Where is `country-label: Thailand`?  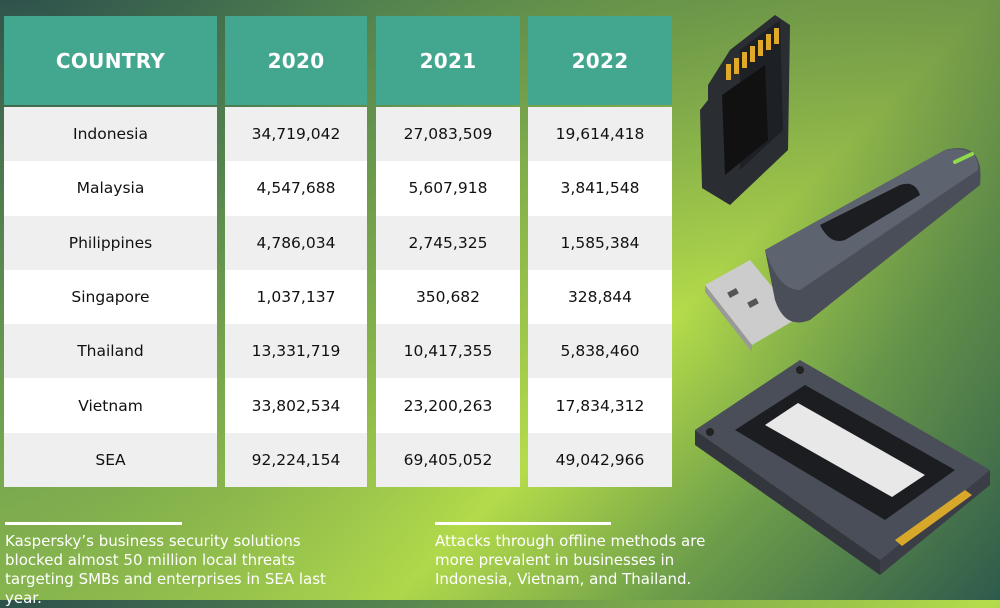 country-label: Thailand is located at coordinates (110, 351).